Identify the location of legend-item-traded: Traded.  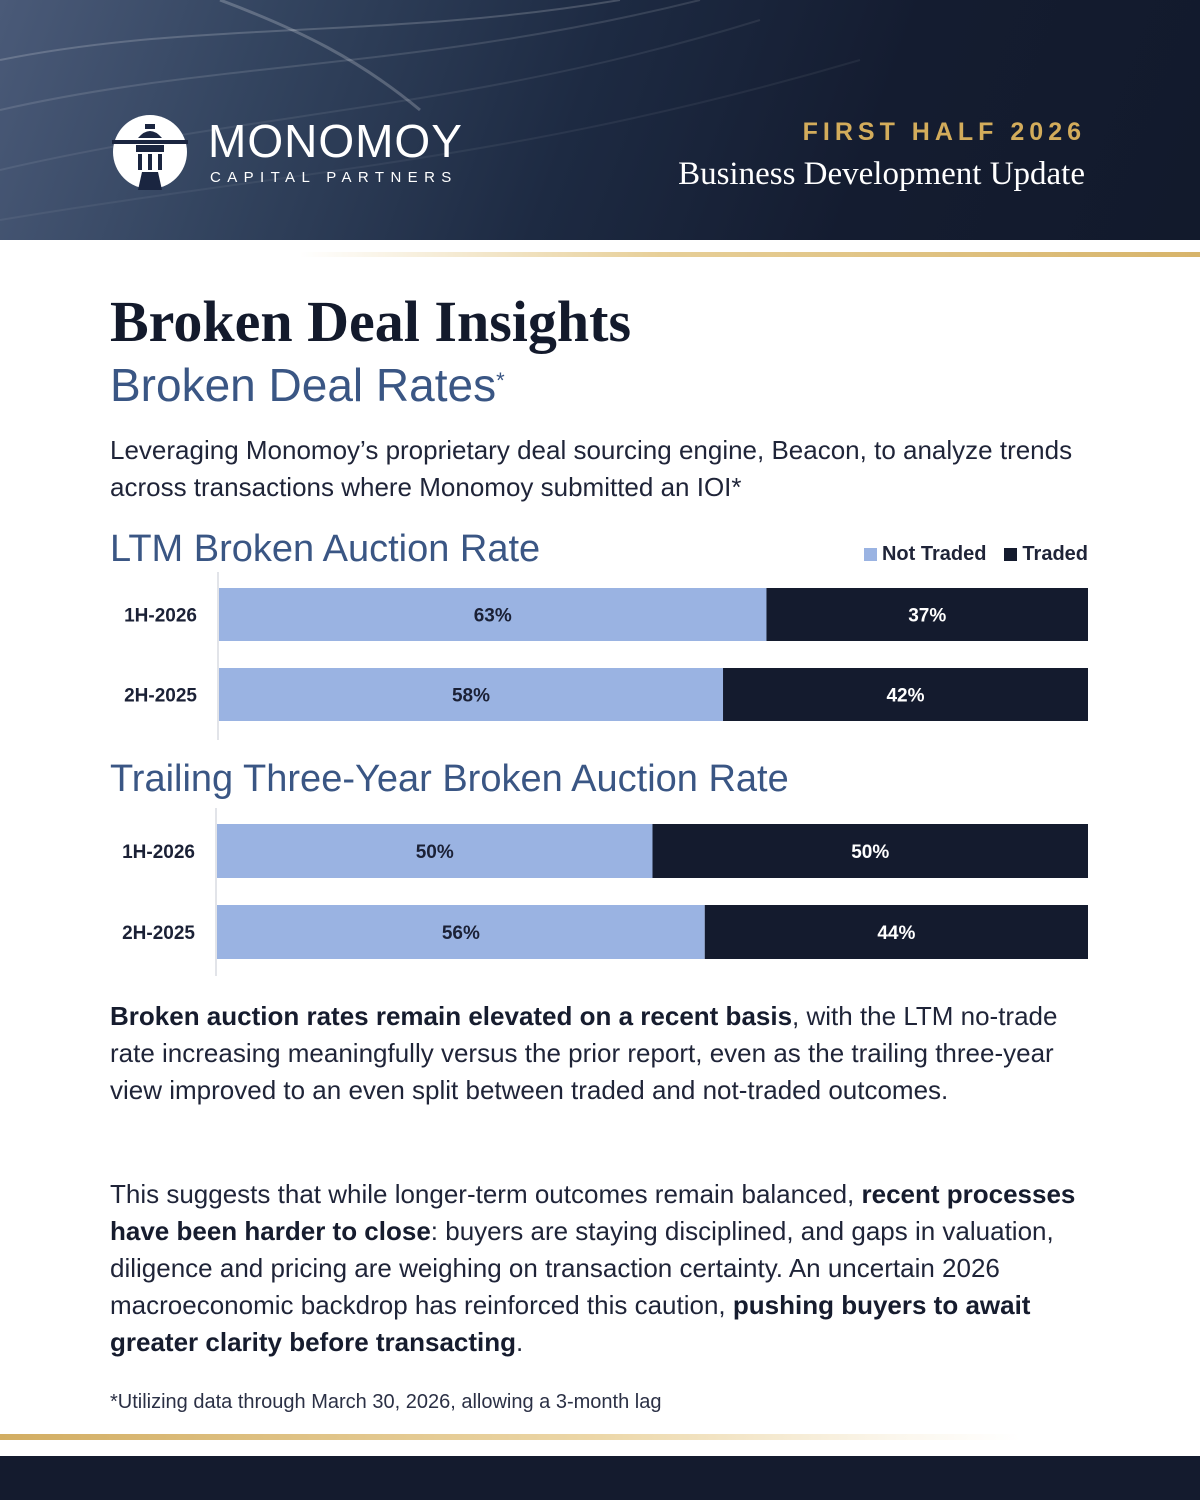
(1046, 554).